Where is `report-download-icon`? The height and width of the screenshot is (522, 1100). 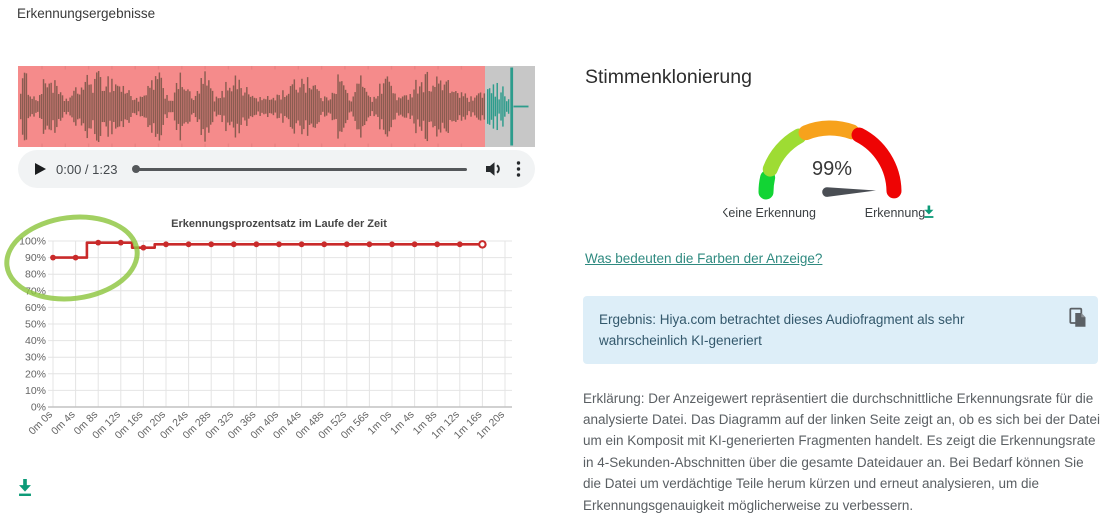 report-download-icon is located at coordinates (929, 211).